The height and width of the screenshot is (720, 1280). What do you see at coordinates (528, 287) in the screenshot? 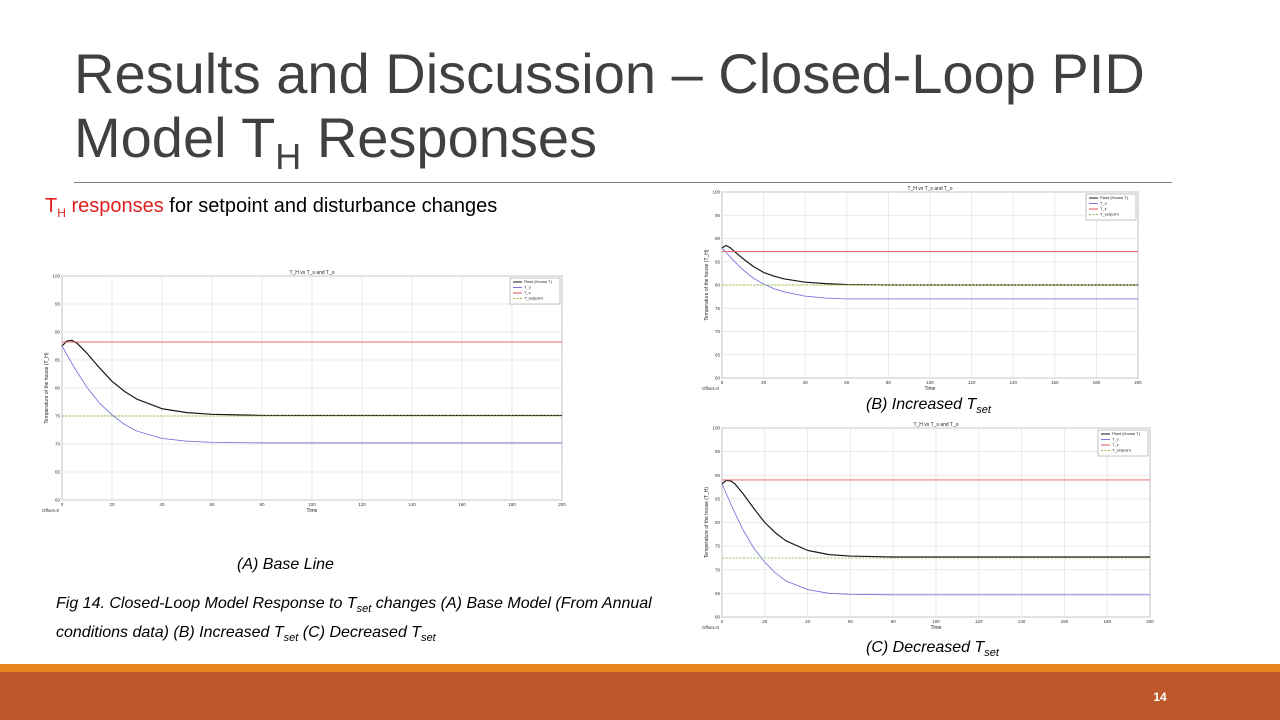
I see `chart-0-legend-label: T_o` at bounding box center [528, 287].